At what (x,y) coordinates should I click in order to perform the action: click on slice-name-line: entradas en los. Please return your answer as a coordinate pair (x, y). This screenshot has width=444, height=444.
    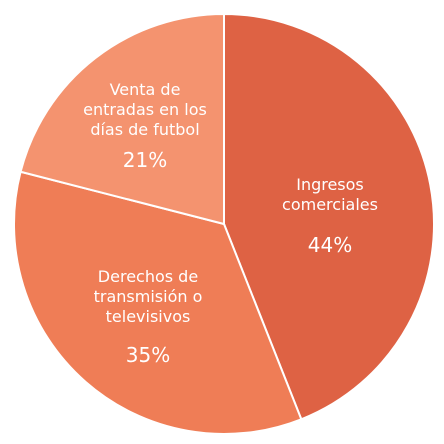
    Looking at the image, I should click on (145, 109).